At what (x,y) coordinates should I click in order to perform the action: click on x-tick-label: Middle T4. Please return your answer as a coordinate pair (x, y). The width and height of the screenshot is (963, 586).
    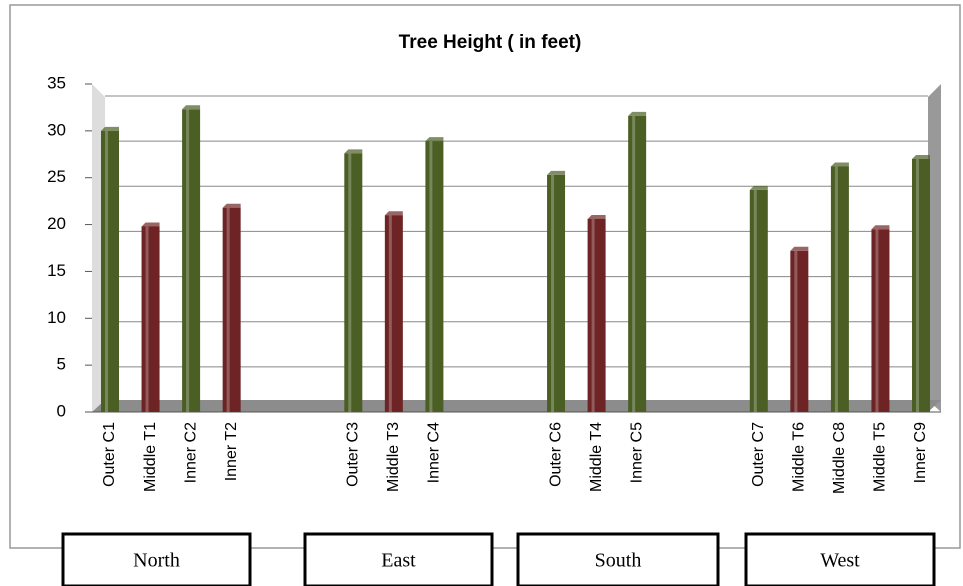
    Looking at the image, I should click on (596, 457).